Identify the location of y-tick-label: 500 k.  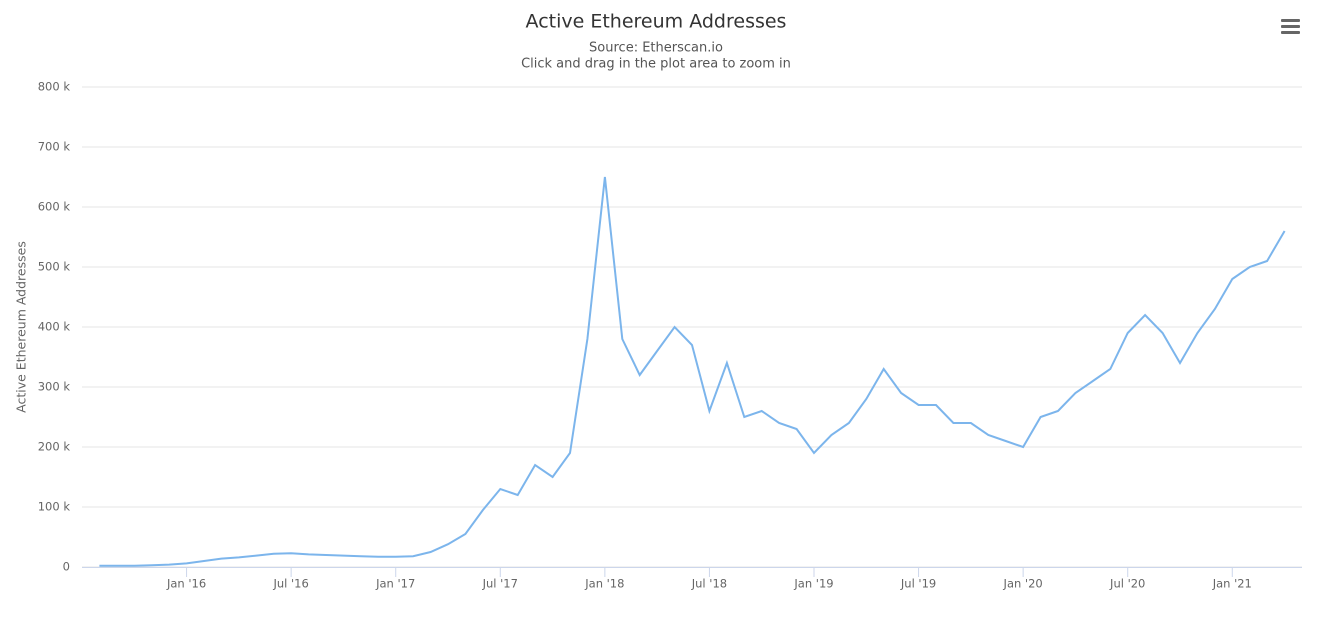
(54, 267).